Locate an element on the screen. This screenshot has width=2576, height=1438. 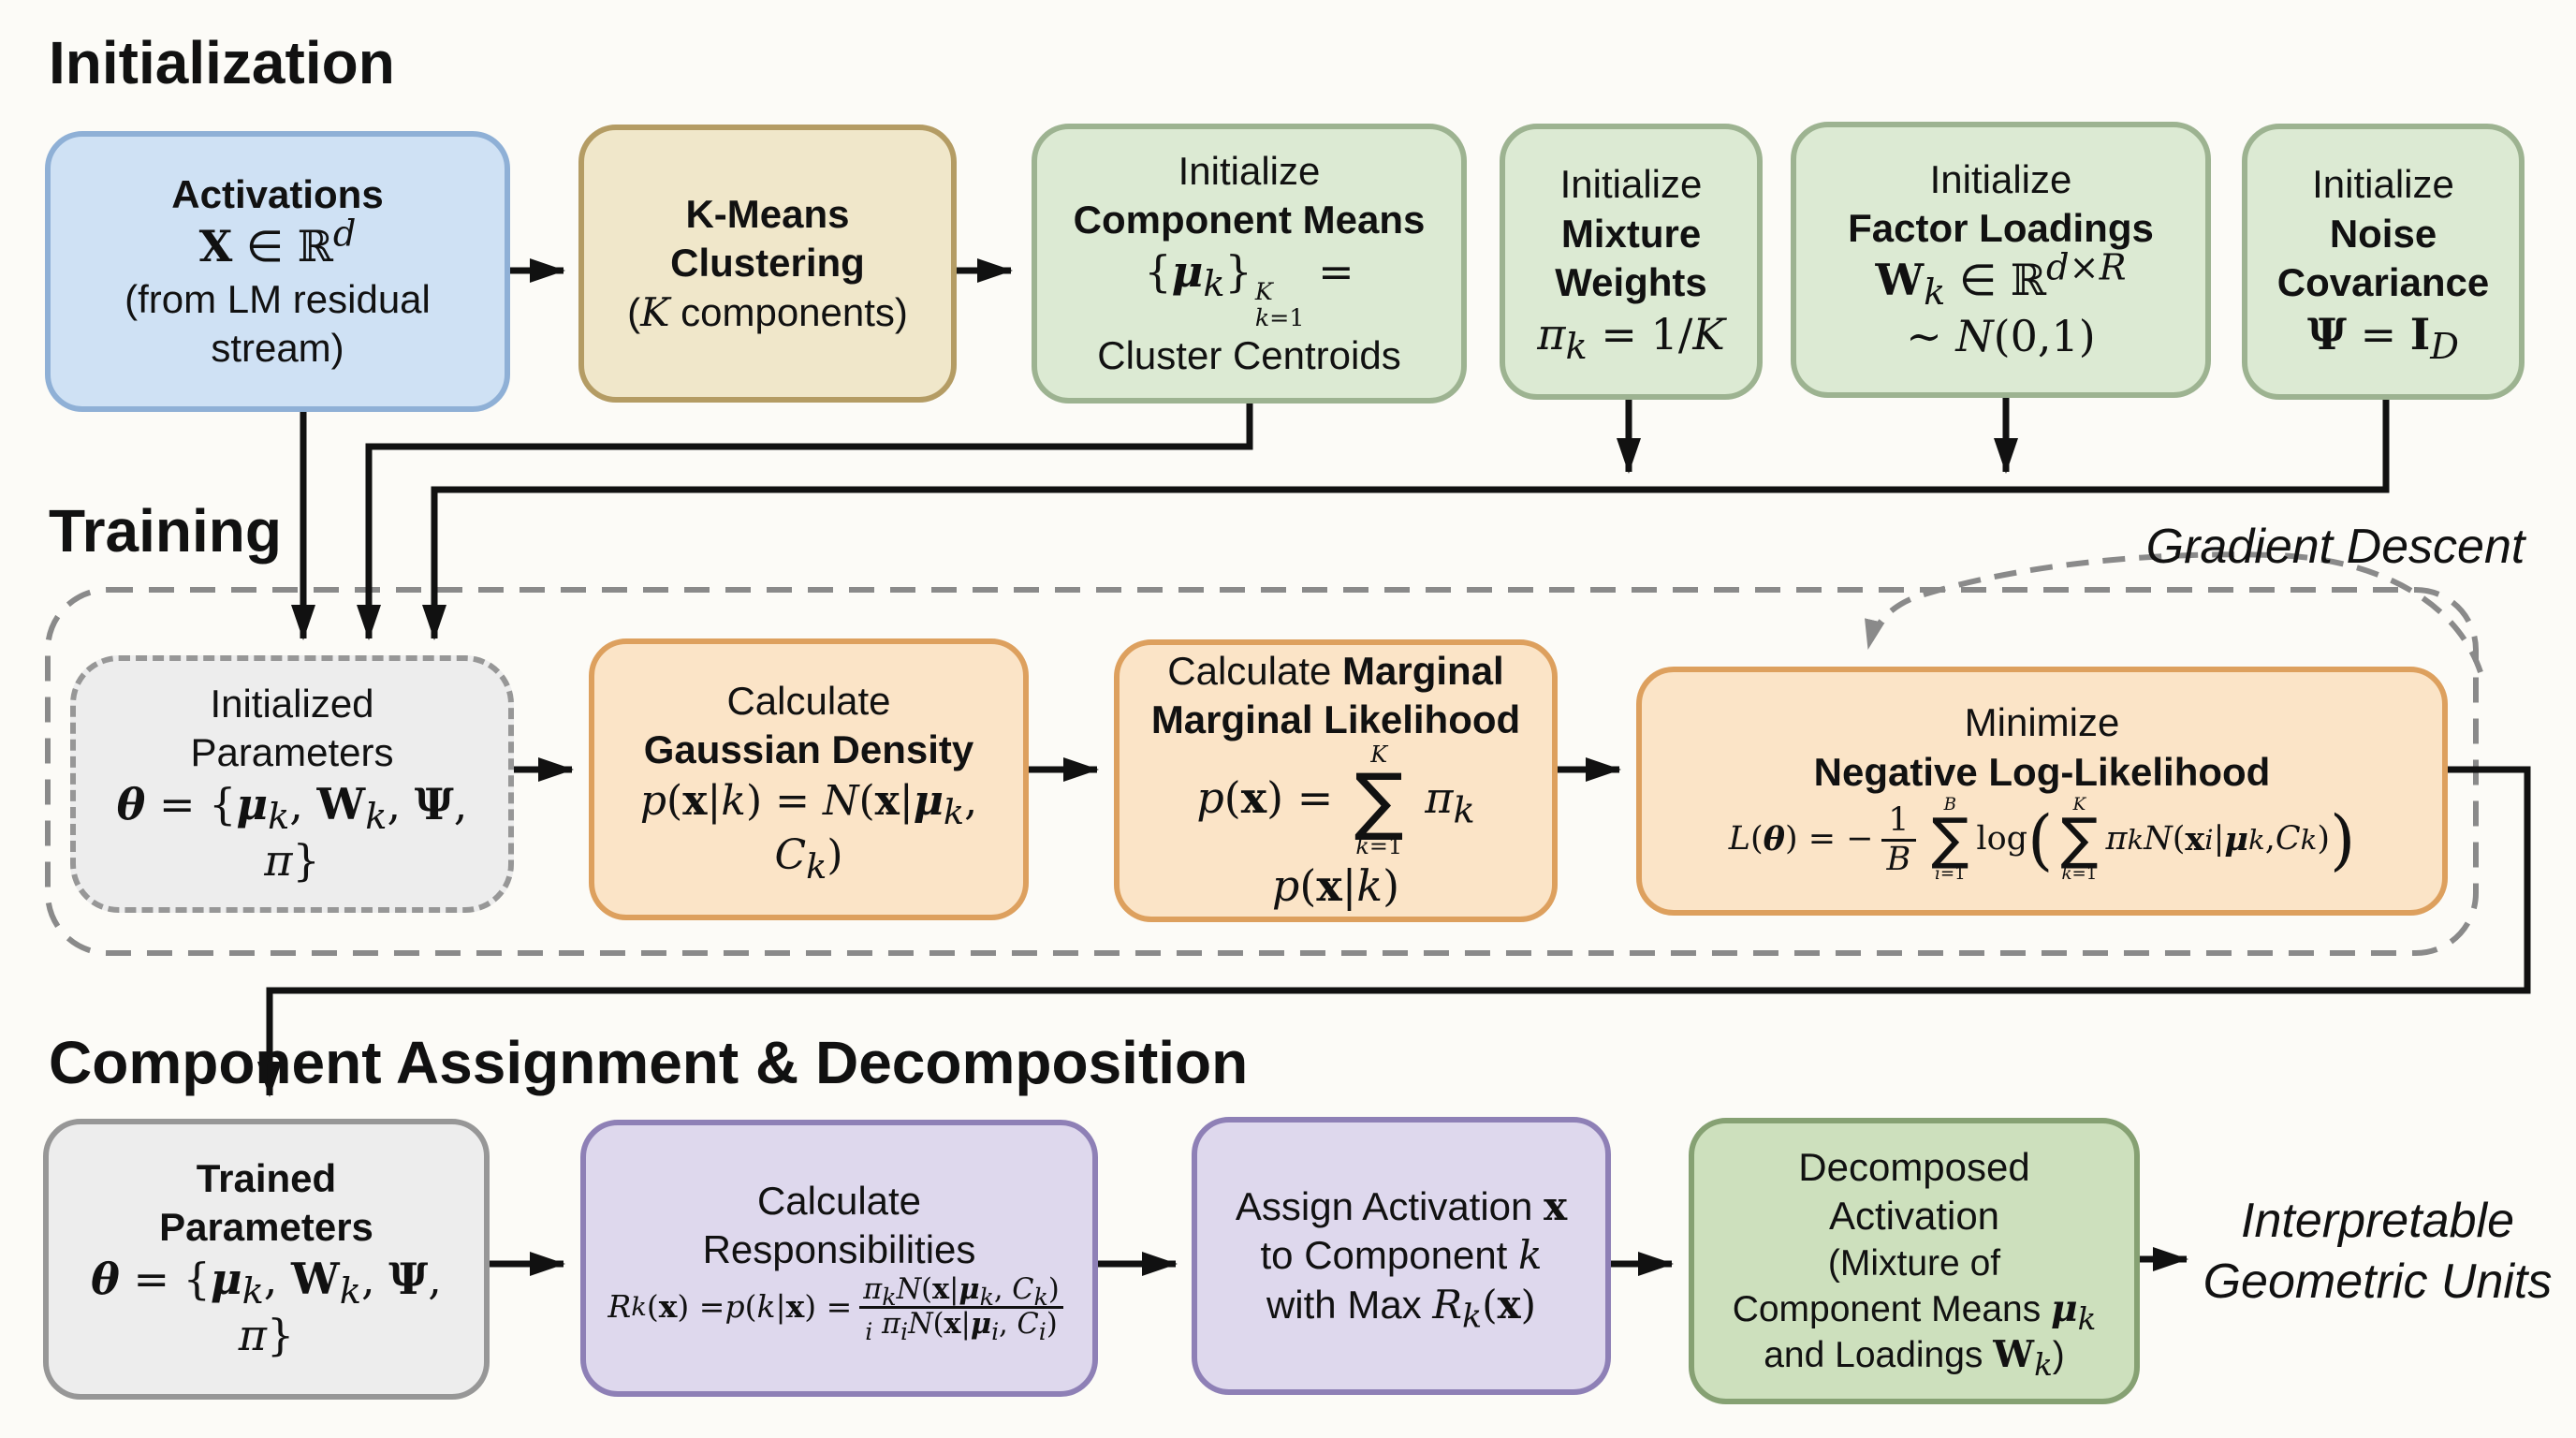
box-line: Component Means μk is located at coordinates (1914, 1311).